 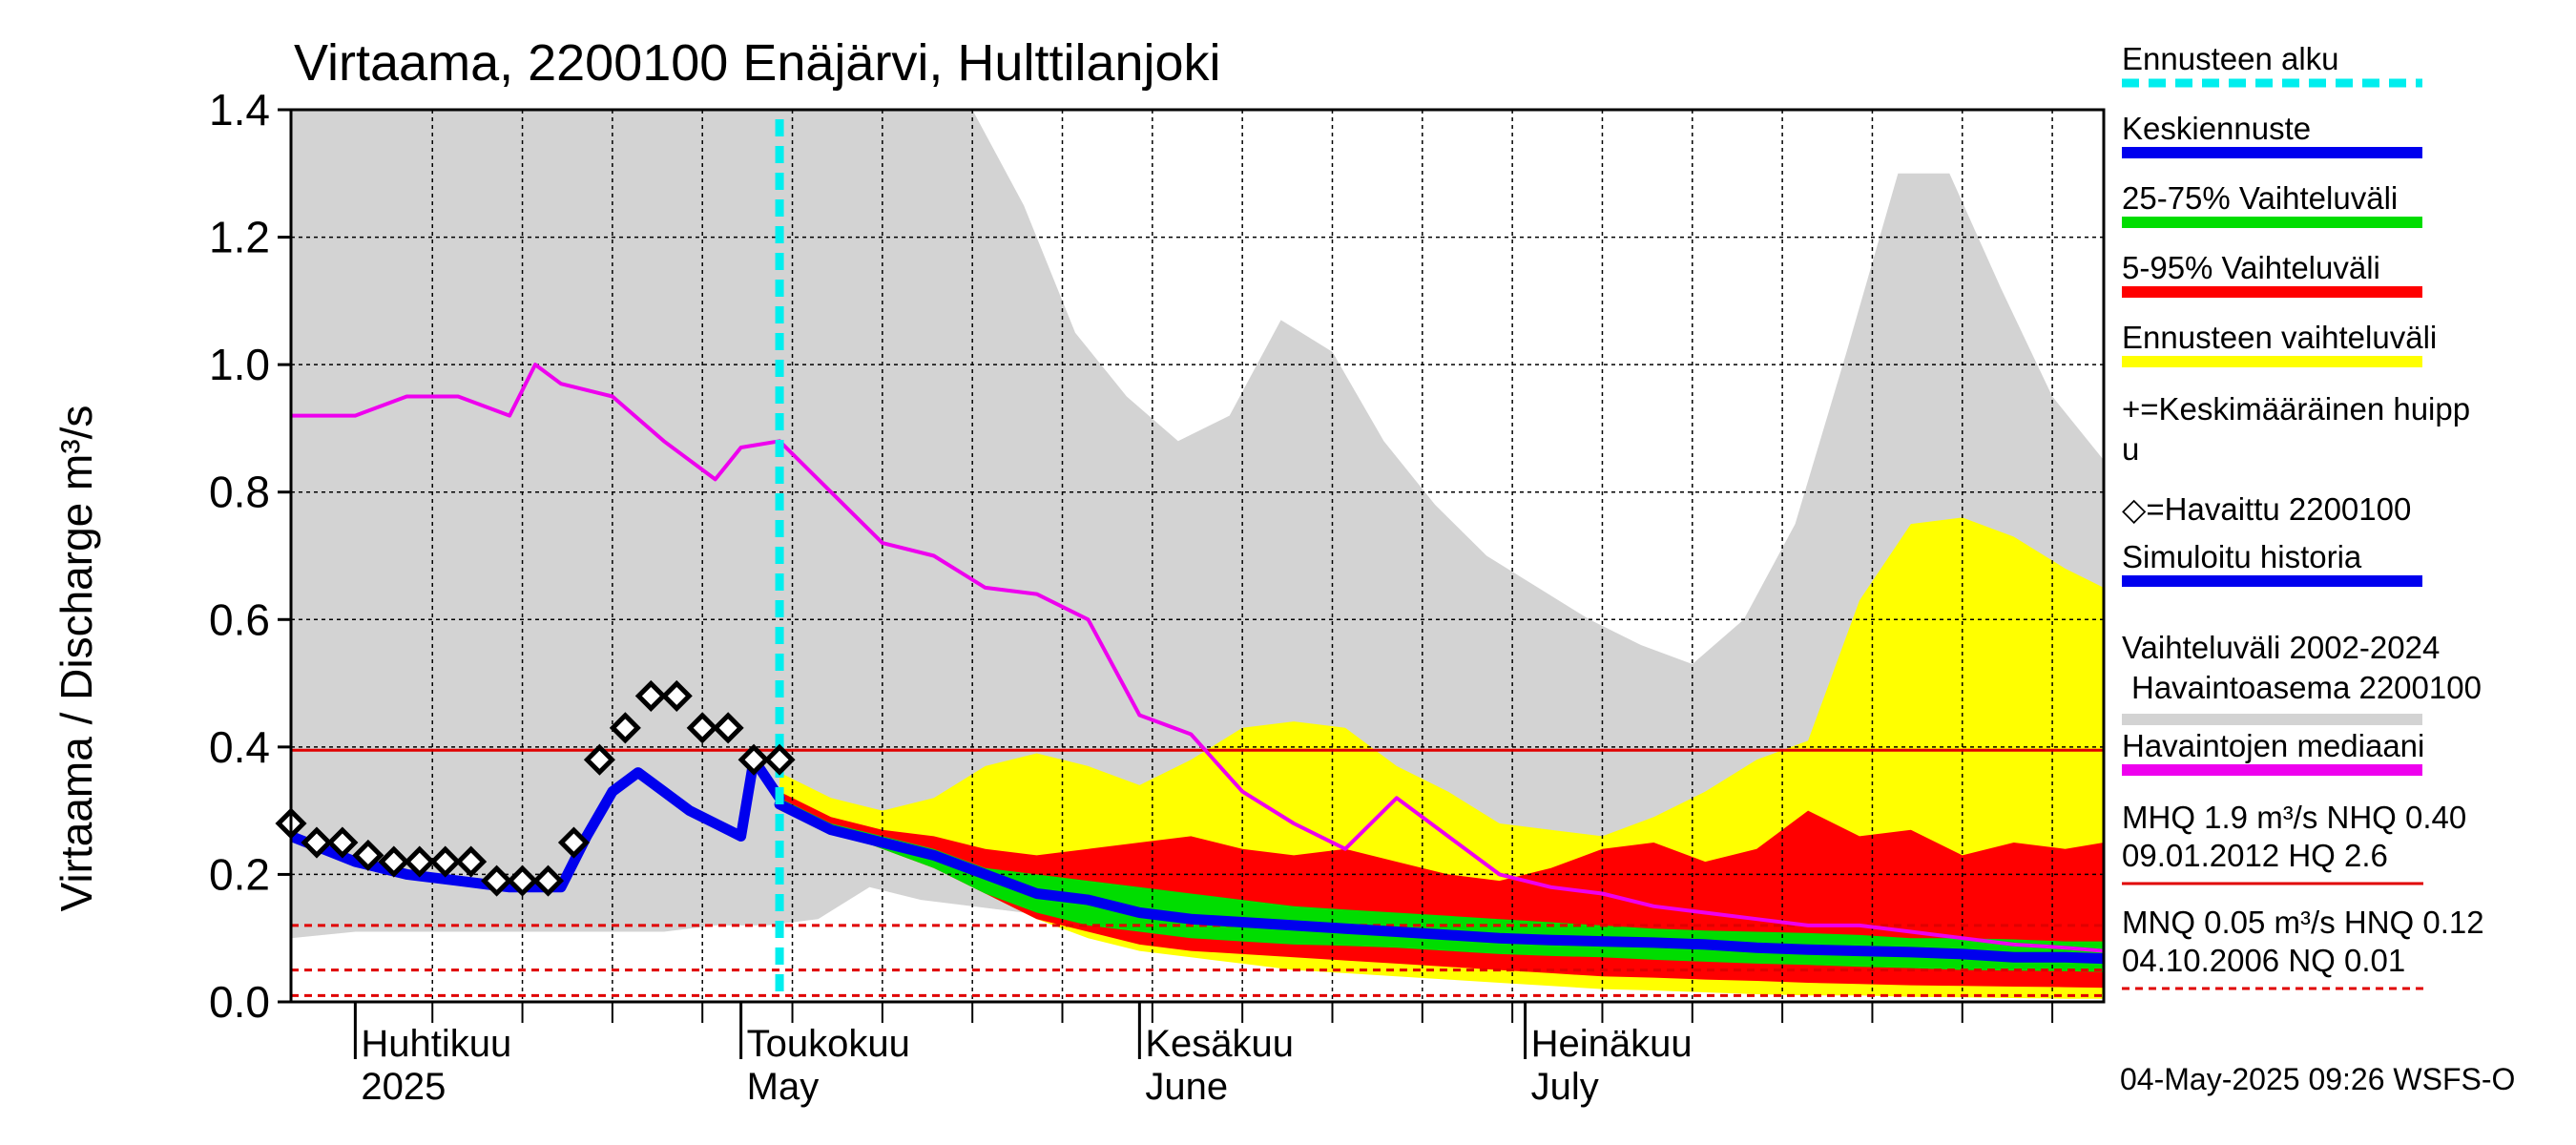 What do you see at coordinates (239, 110) in the screenshot?
I see `y-tick-label: 1.4` at bounding box center [239, 110].